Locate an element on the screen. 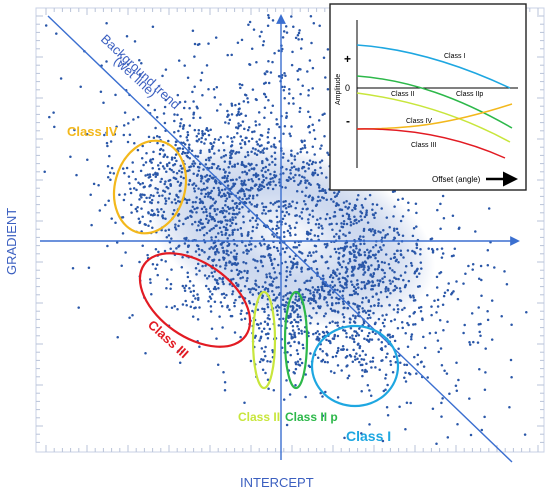 The height and width of the screenshot is (496, 550). inset-x-label: Offset (angle) is located at coordinates (456, 179).